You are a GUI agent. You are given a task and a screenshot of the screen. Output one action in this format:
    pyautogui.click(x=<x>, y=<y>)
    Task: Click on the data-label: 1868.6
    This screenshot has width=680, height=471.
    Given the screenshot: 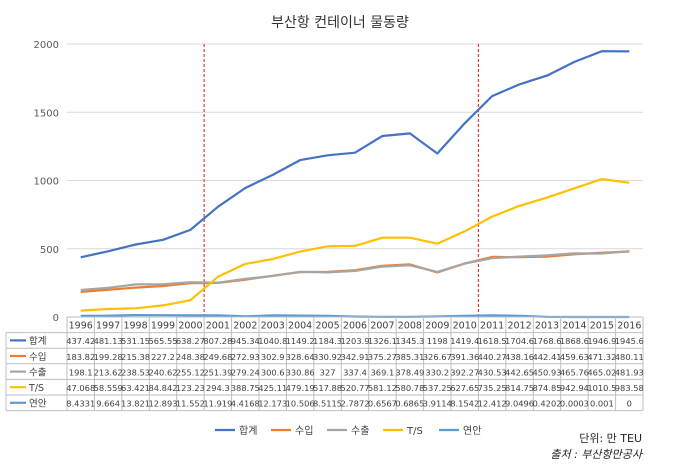 What is the action you would take?
    pyautogui.click(x=574, y=341)
    